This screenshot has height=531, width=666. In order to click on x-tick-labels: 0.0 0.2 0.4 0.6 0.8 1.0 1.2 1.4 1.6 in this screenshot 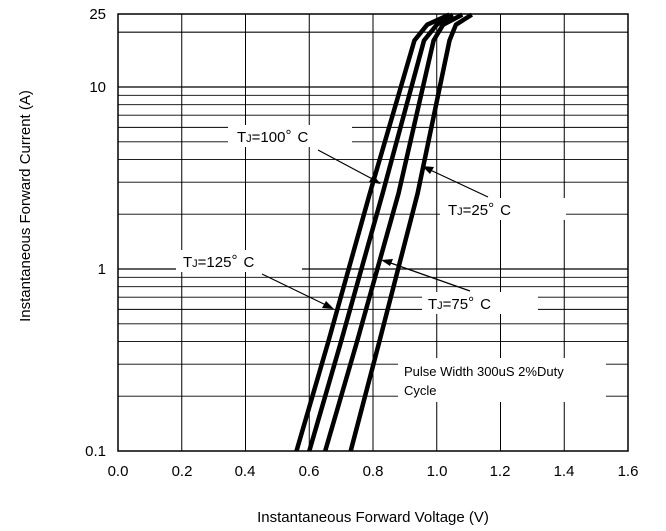, I will do `click(373, 471)`.